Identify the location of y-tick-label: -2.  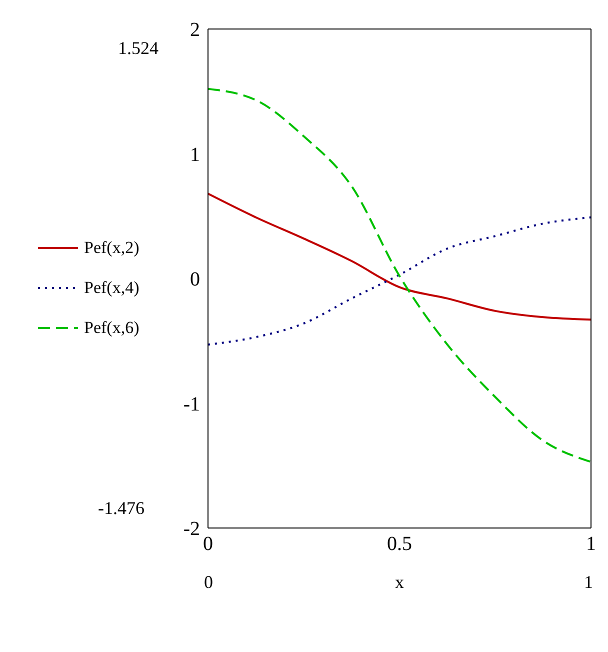
(191, 529).